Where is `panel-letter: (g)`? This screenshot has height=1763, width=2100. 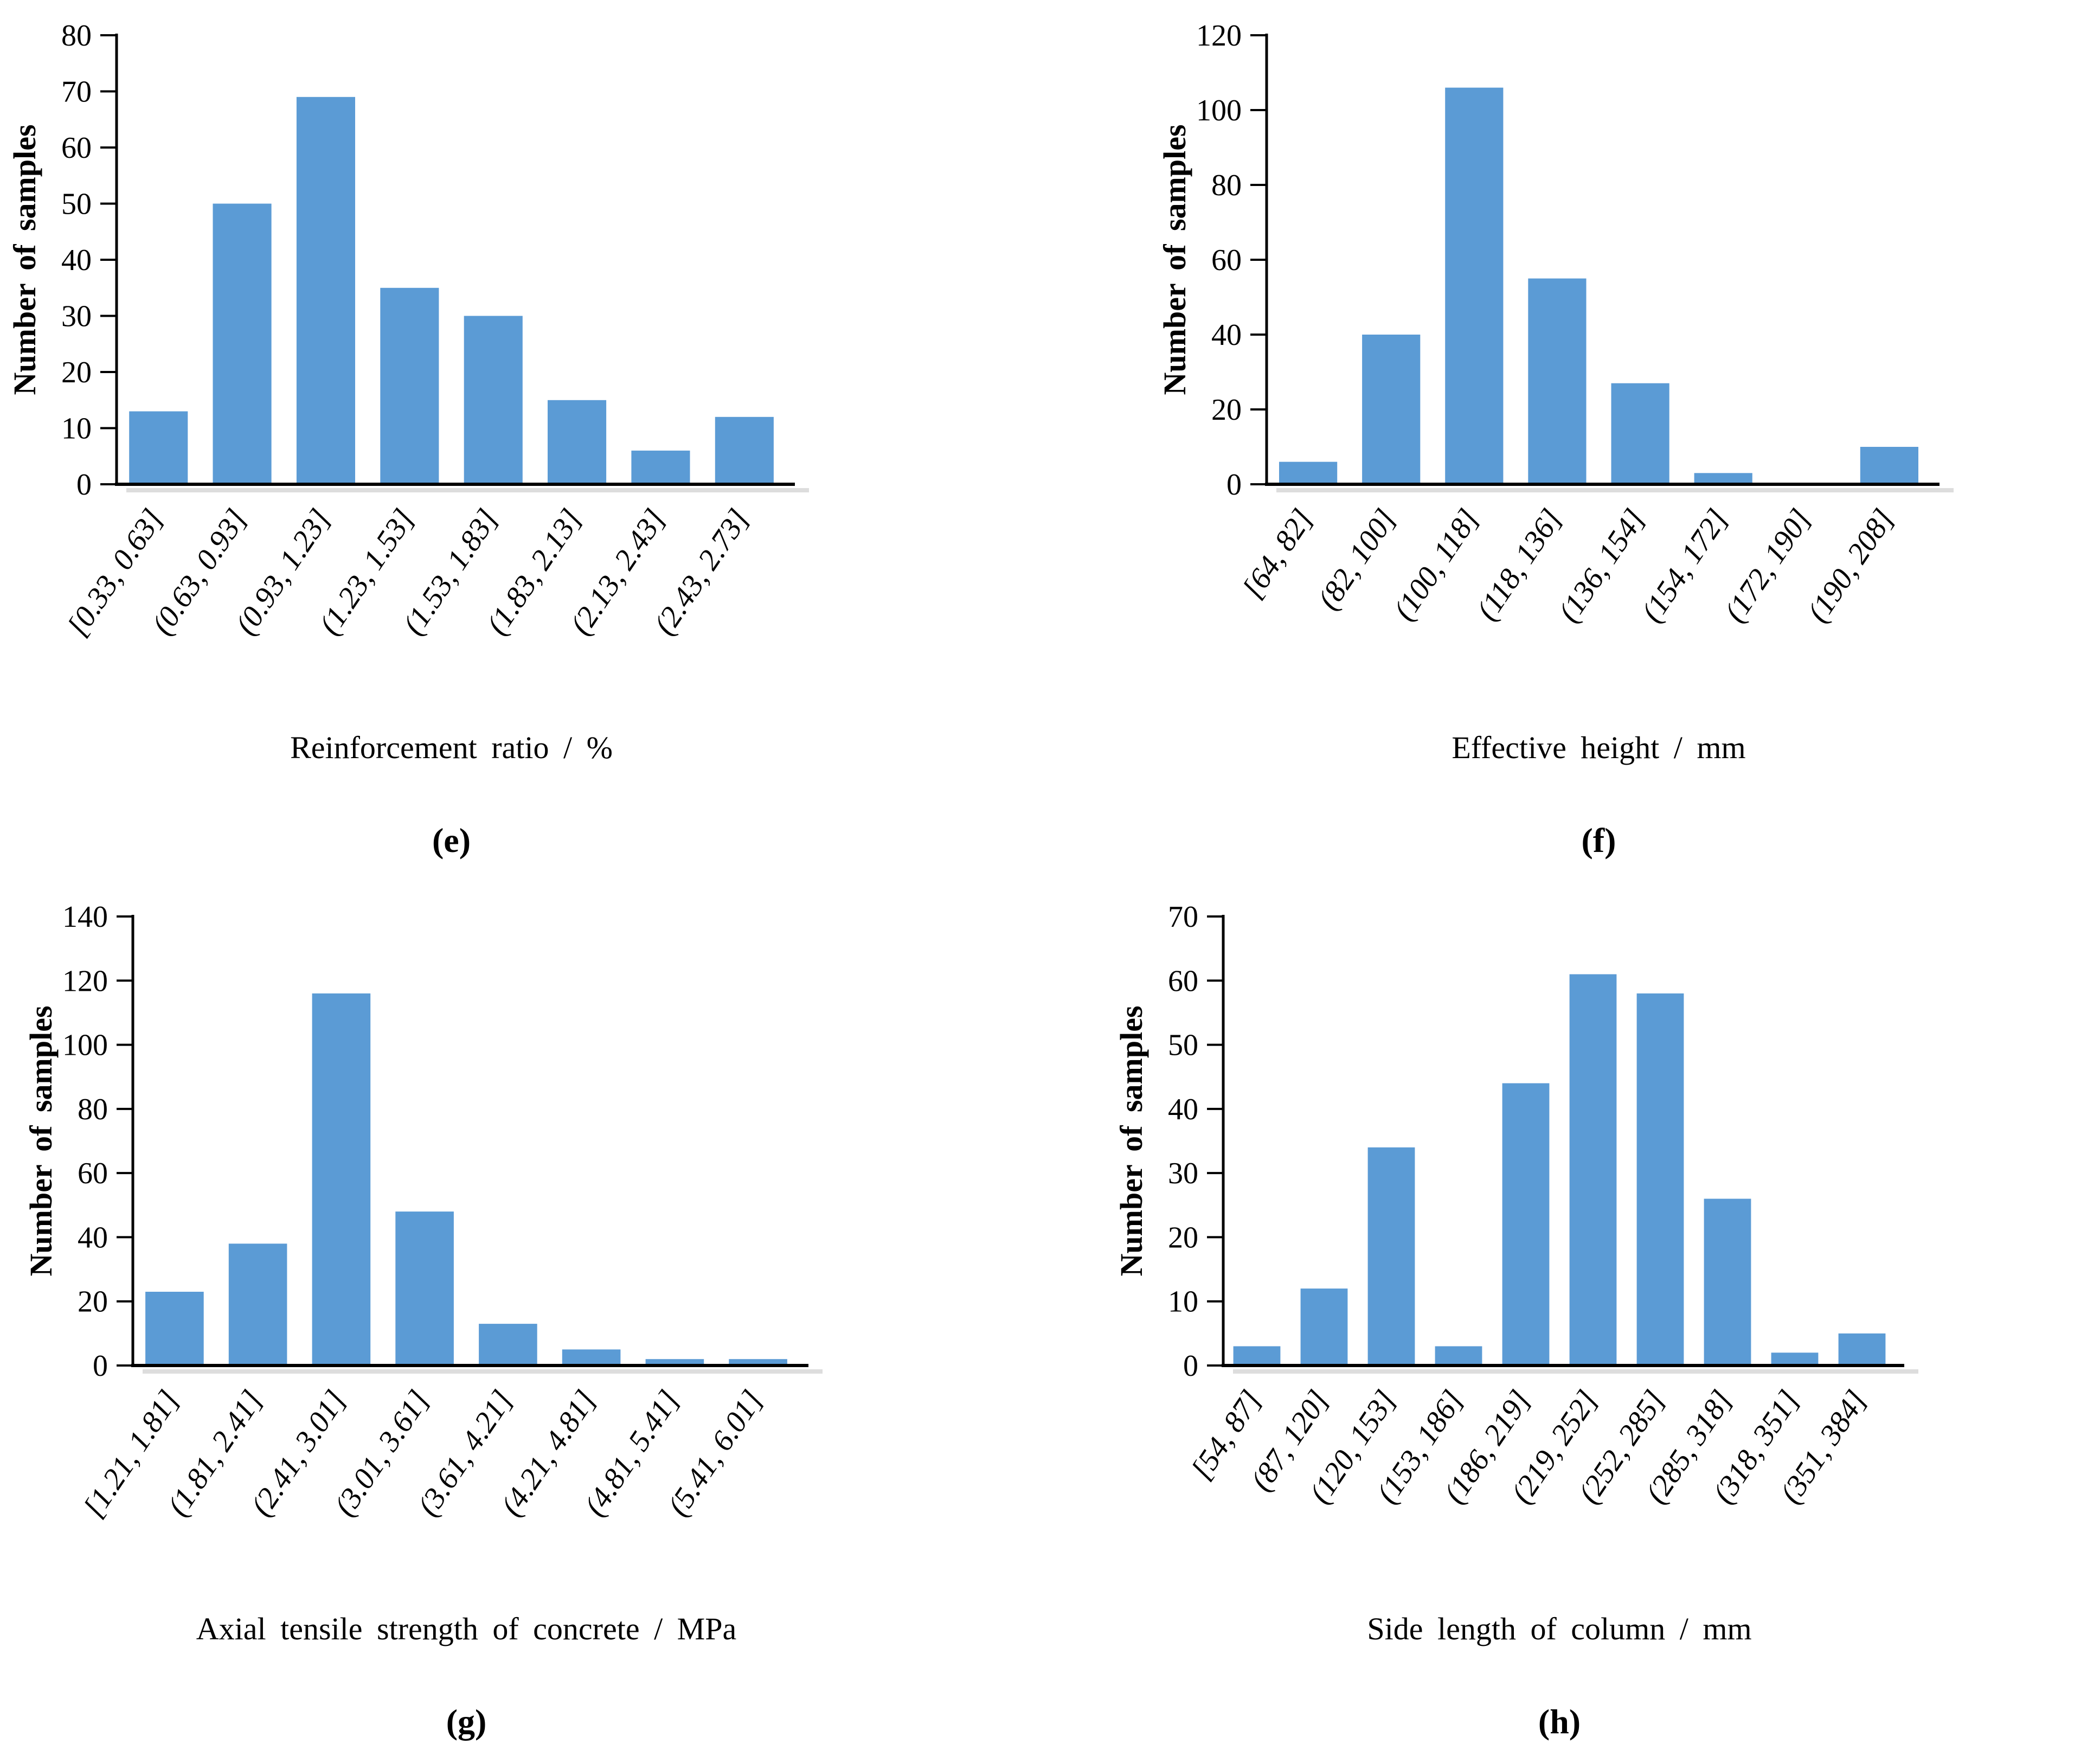 panel-letter: (g) is located at coordinates (466, 1721).